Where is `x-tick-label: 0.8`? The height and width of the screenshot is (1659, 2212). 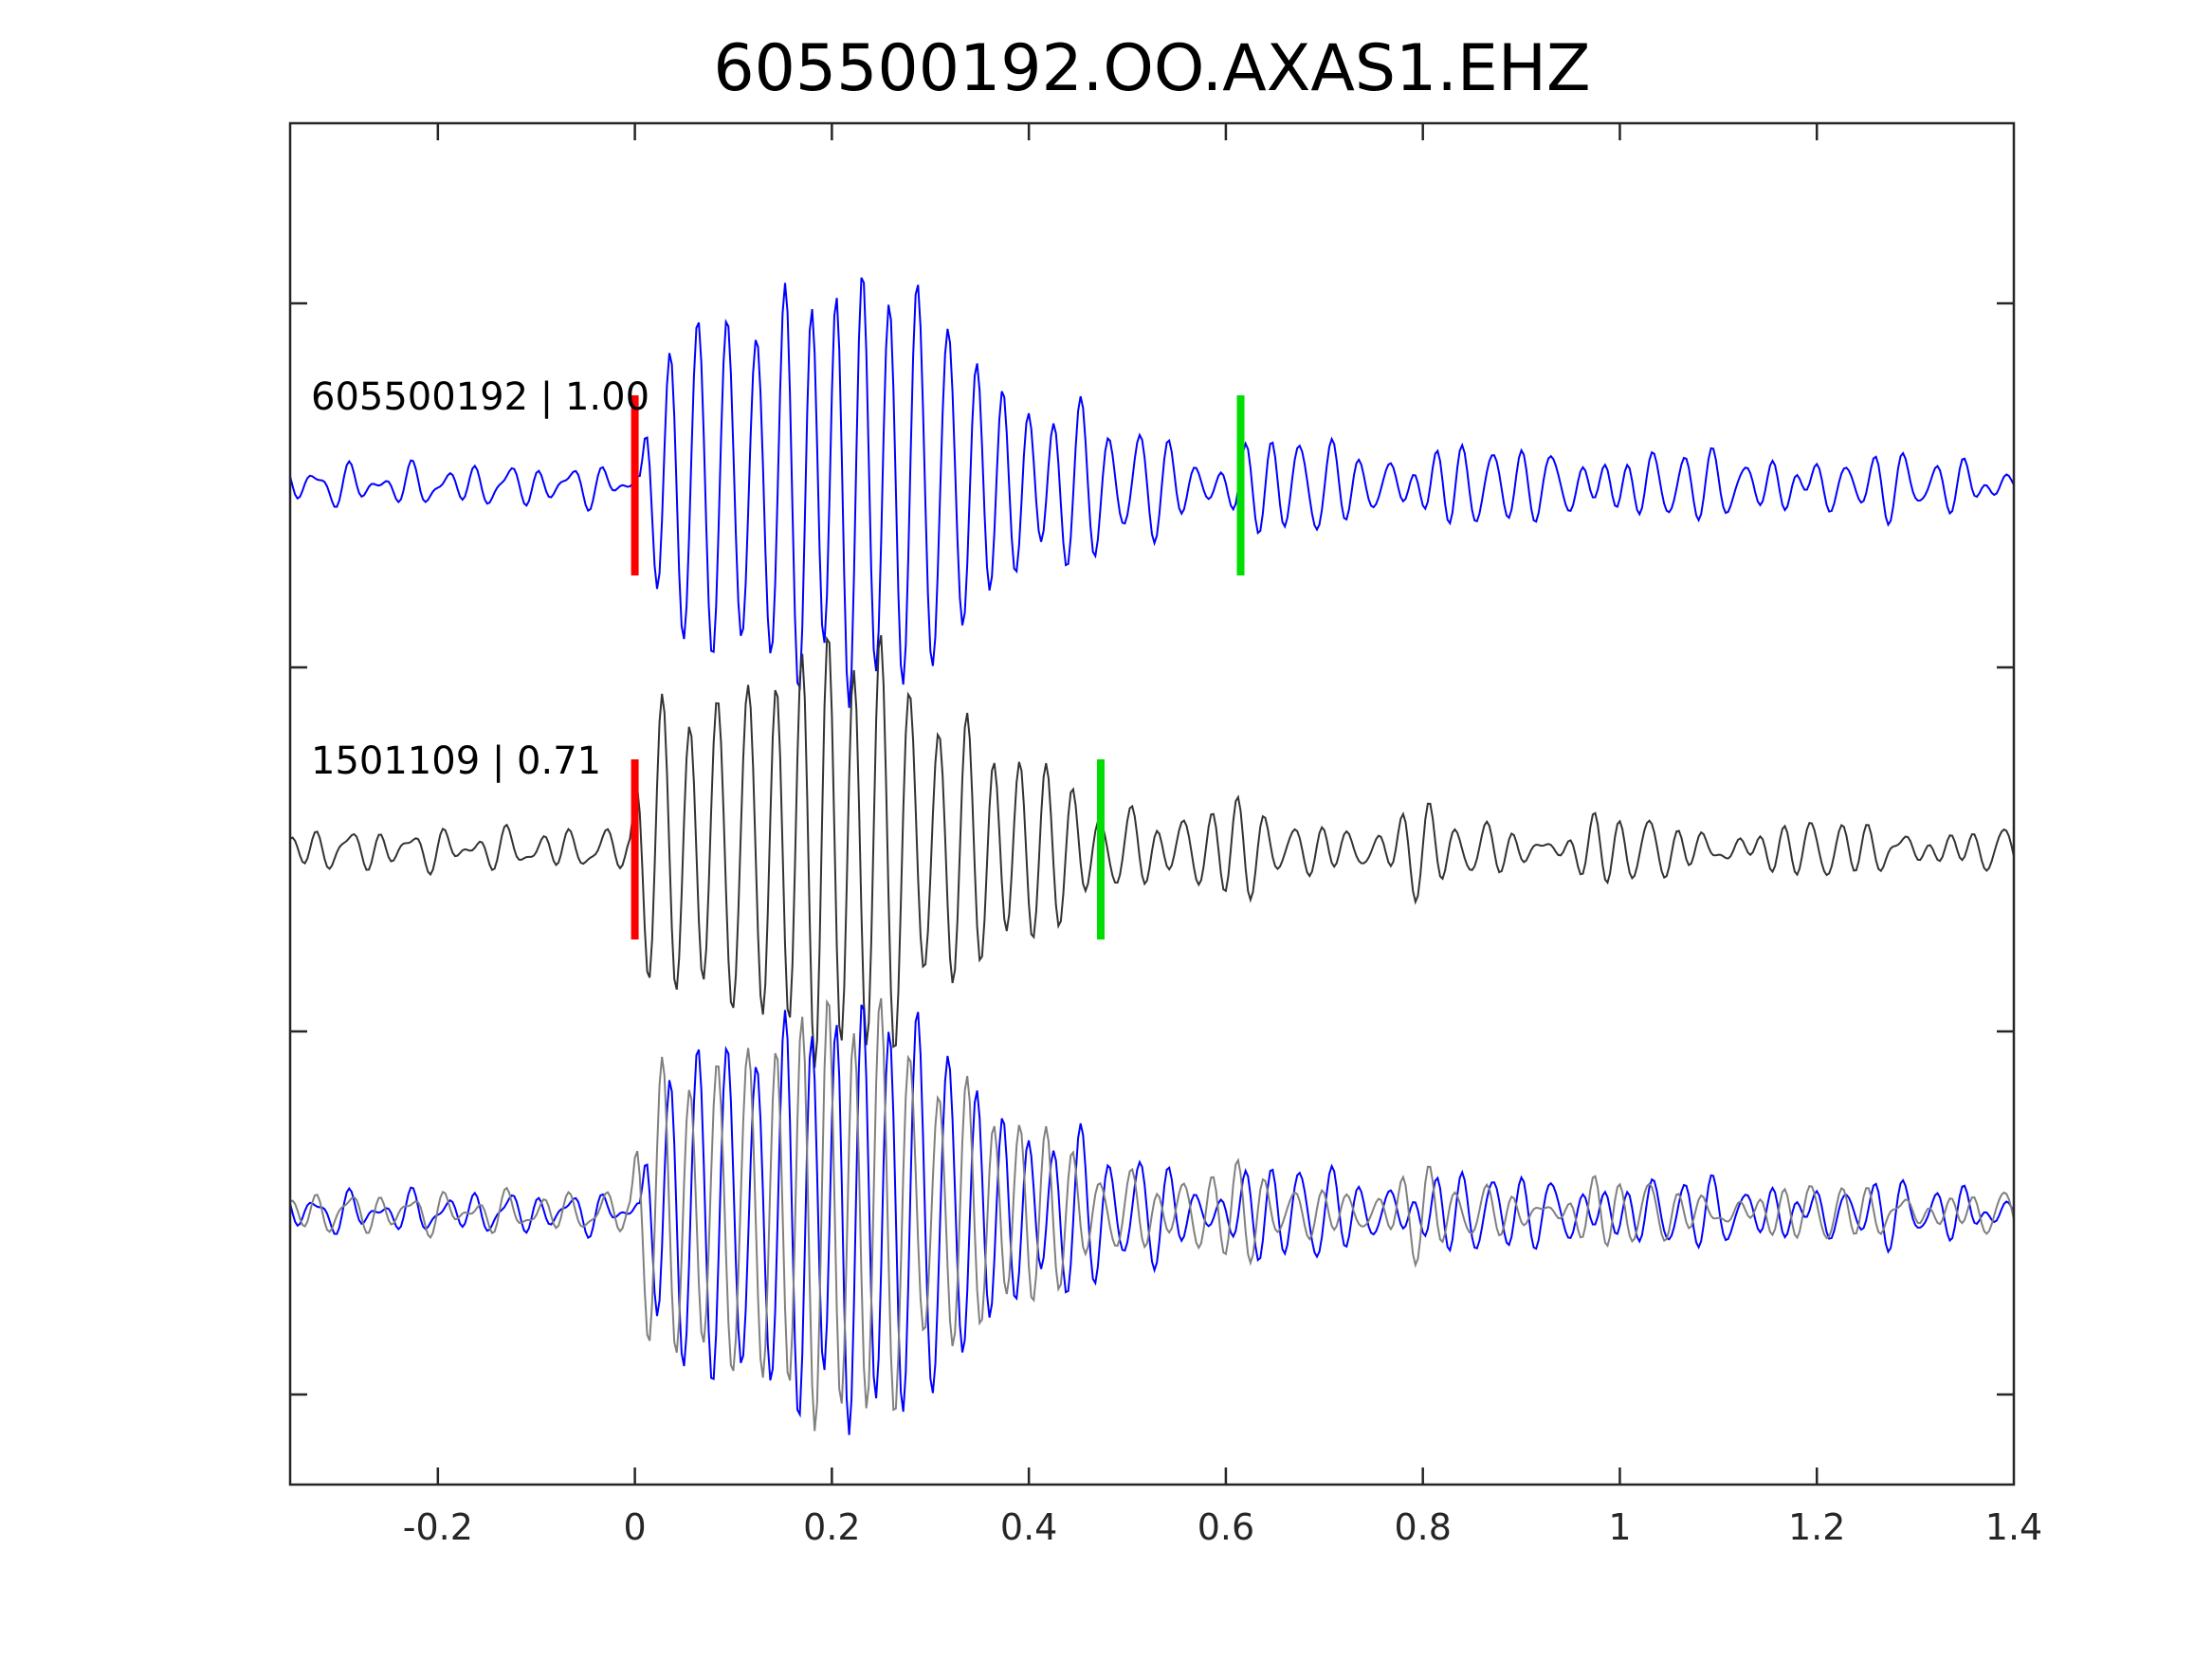
x-tick-label: 0.8 is located at coordinates (1422, 1527).